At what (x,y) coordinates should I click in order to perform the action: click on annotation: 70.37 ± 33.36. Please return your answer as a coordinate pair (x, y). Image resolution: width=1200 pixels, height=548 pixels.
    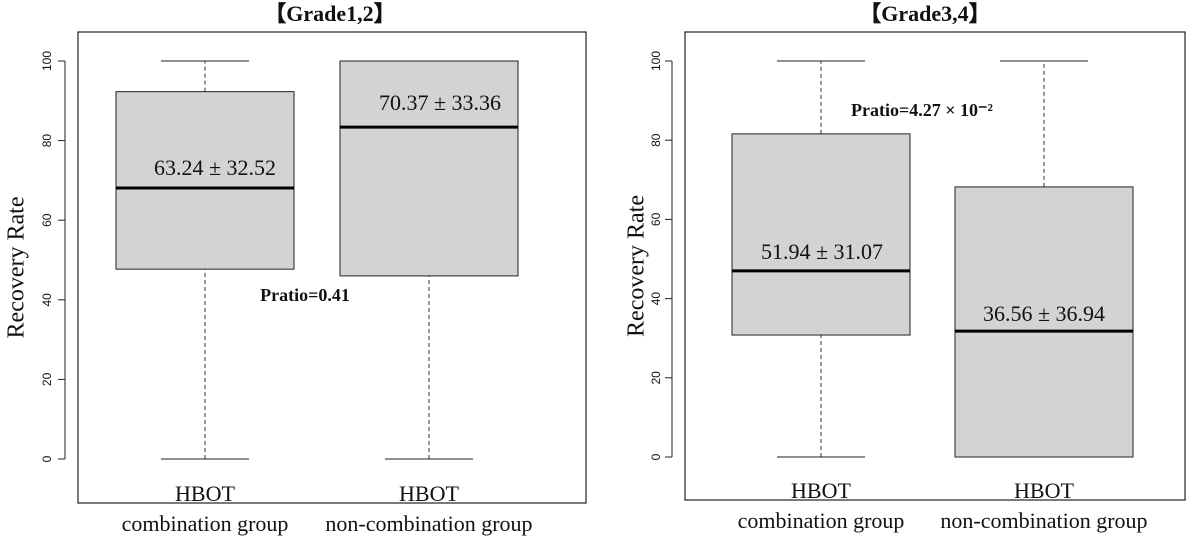
    Looking at the image, I should click on (440, 102).